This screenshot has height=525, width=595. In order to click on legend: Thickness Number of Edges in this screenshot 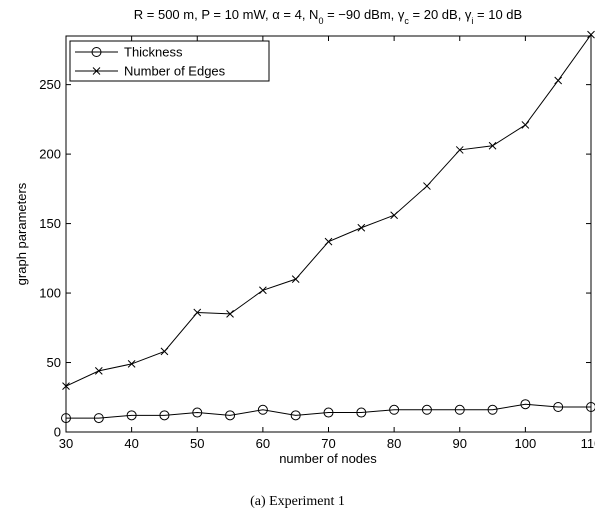, I will do `click(169, 61)`.